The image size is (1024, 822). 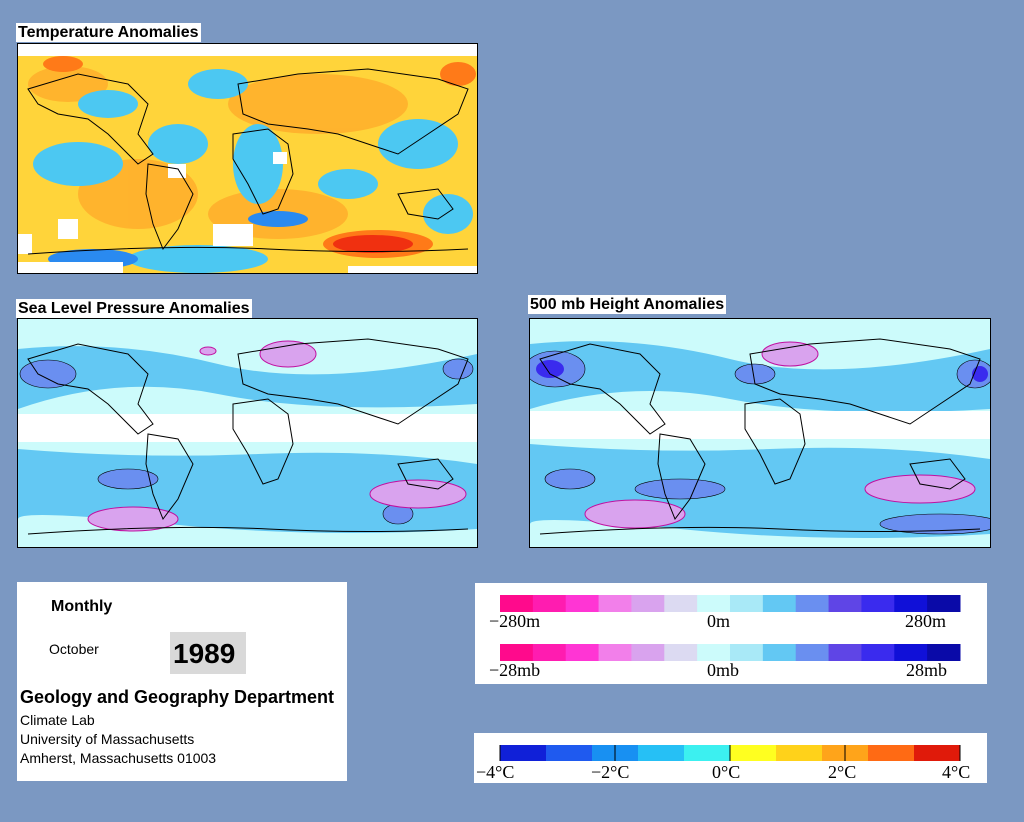 I want to click on month-label: October, so click(x=74, y=649).